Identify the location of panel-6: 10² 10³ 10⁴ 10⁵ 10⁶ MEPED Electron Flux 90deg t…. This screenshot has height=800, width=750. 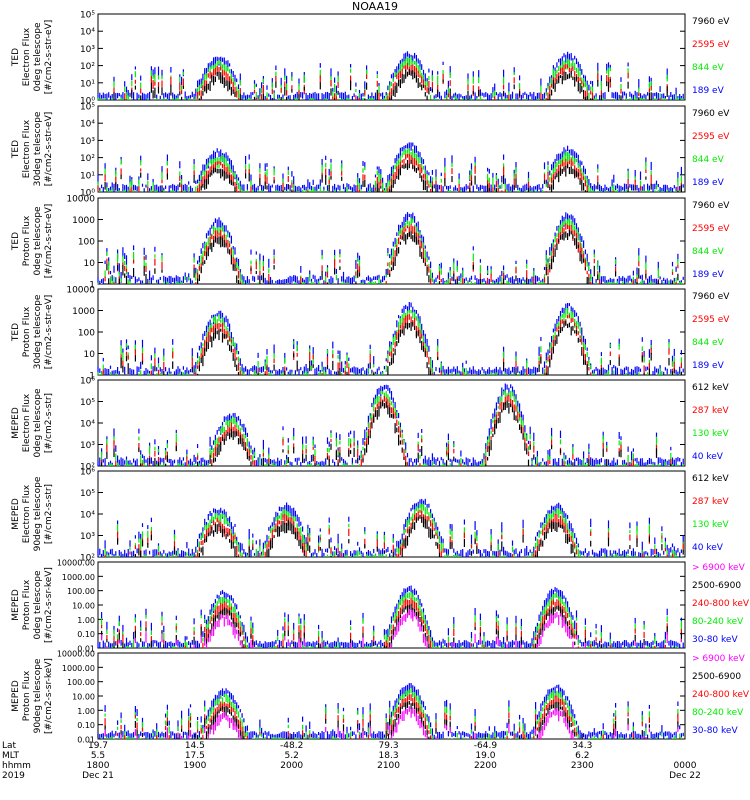
(370, 516).